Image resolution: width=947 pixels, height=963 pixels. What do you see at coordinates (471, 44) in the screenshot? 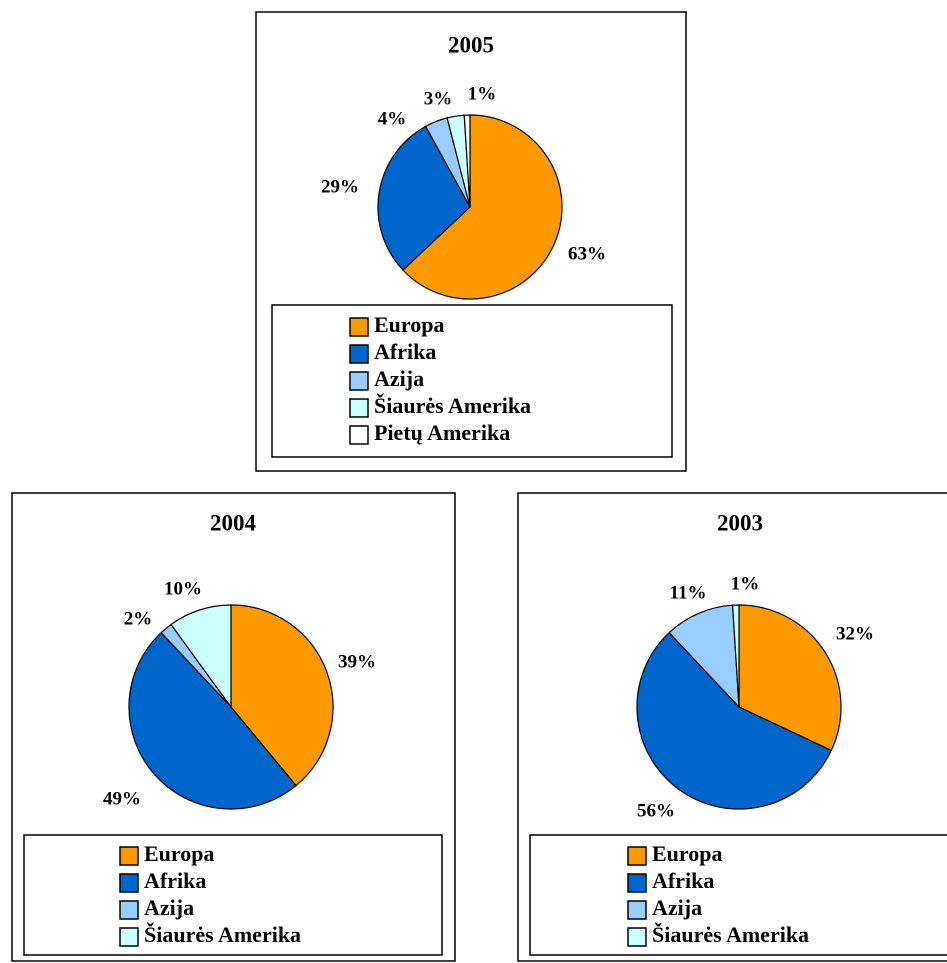
I see `chart-title: 2005` at bounding box center [471, 44].